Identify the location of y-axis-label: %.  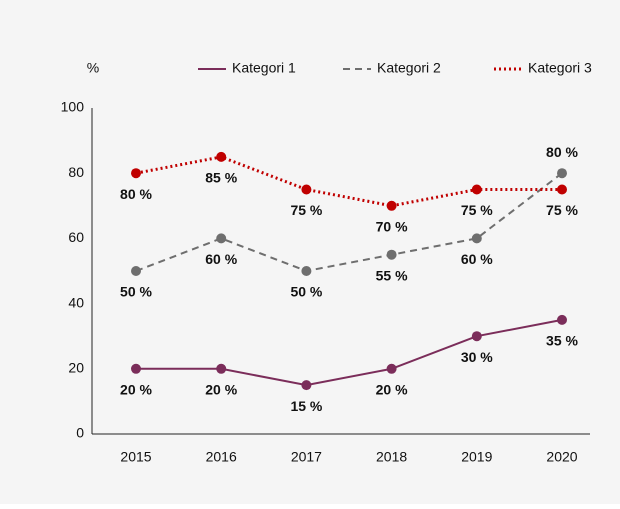
(93, 68).